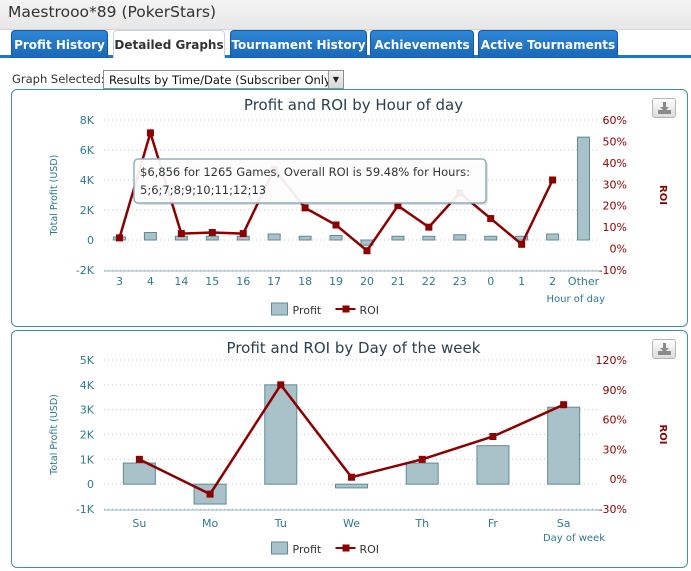 The width and height of the screenshot is (691, 571). What do you see at coordinates (490, 281) in the screenshot?
I see `x-tick-label: 0` at bounding box center [490, 281].